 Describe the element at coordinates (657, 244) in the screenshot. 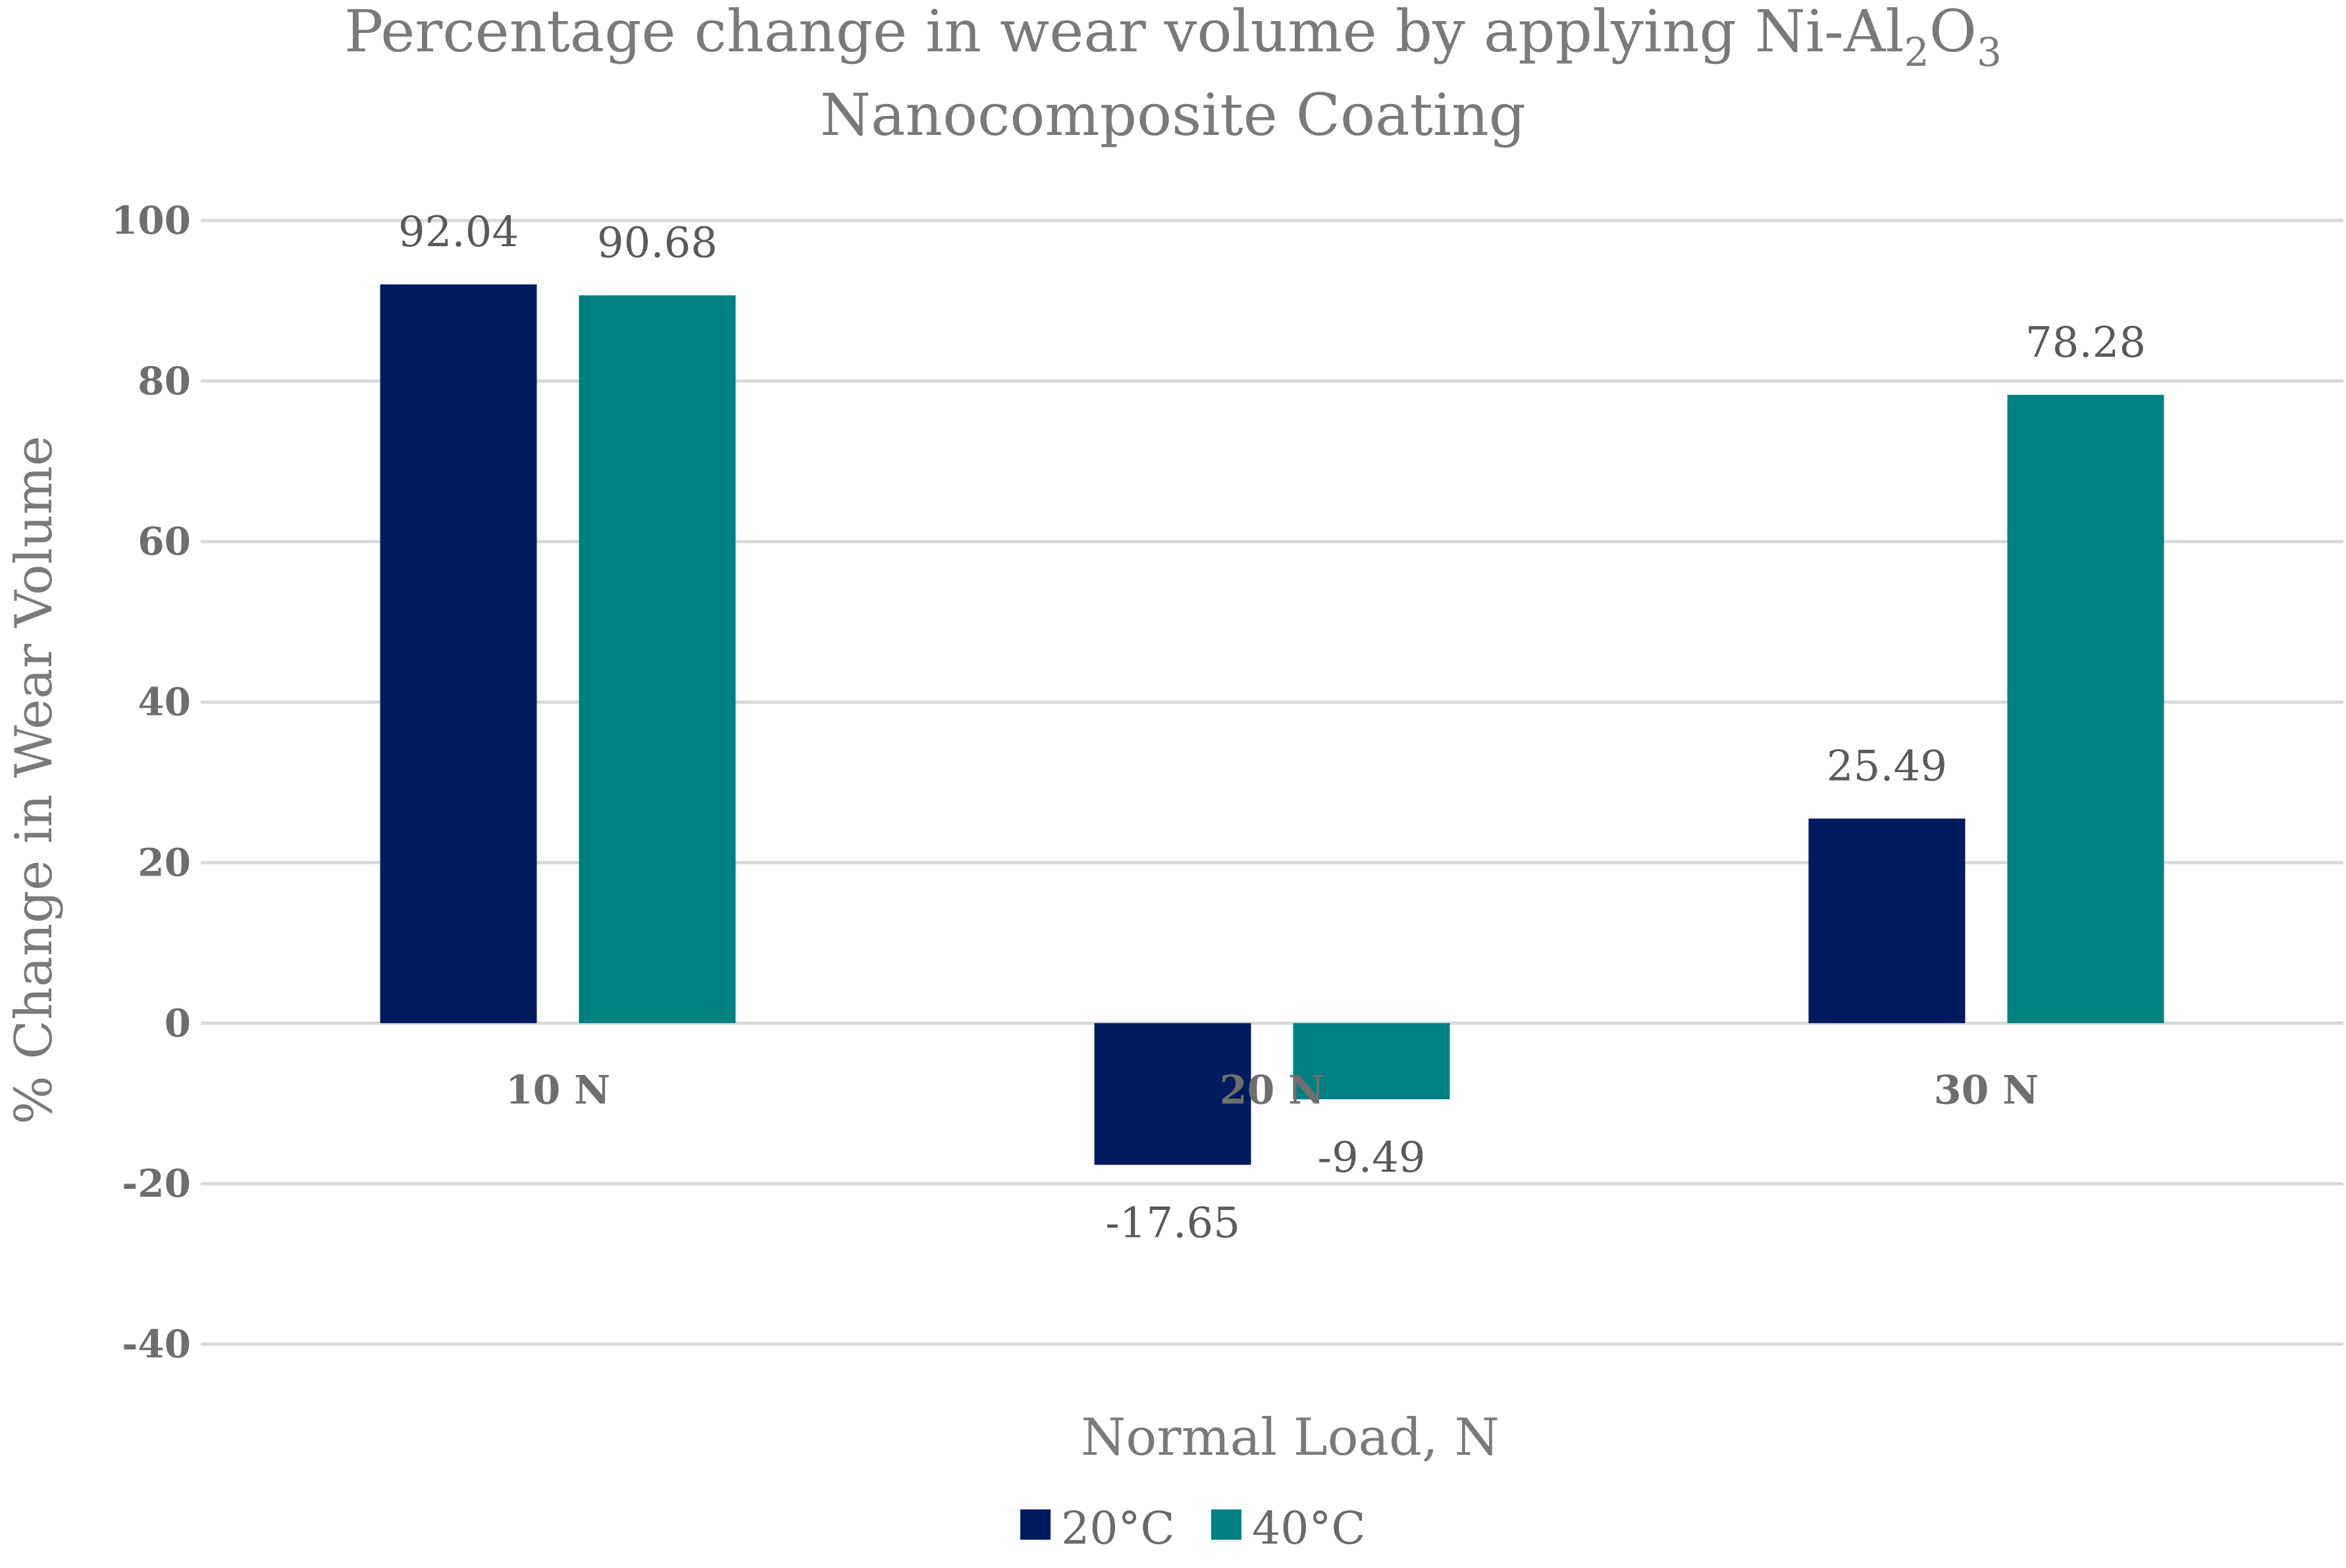

I see `data-label: 90.68` at that location.